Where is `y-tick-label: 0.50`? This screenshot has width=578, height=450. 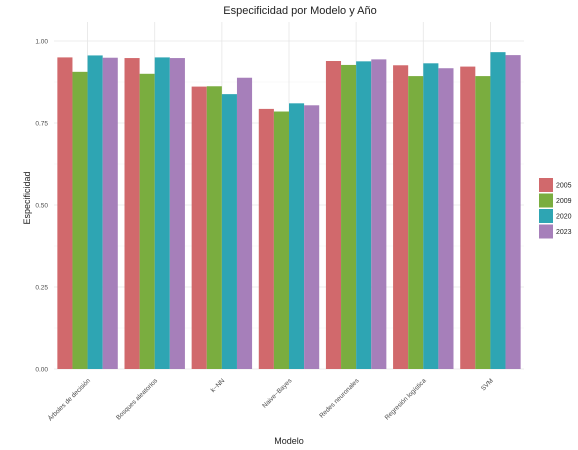
y-tick-label: 0.50 is located at coordinates (41, 205).